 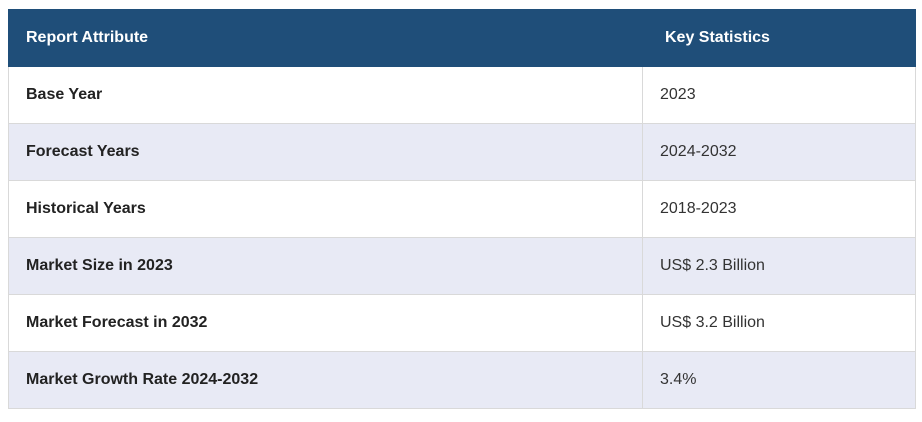 I want to click on header-report-attribute: Report Attribute, so click(x=325, y=38).